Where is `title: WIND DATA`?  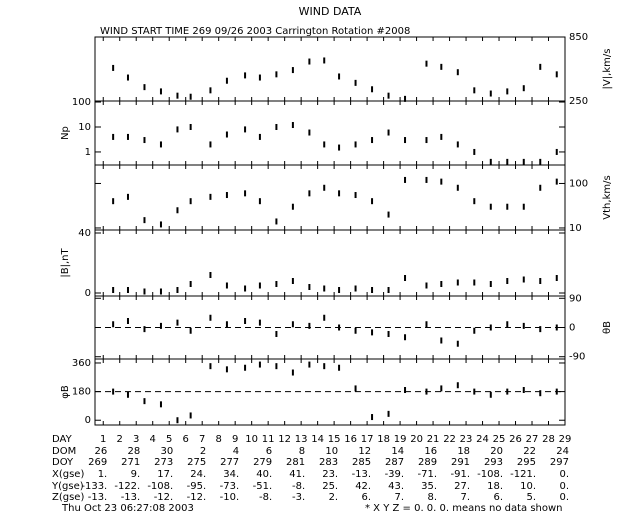
title: WIND DATA is located at coordinates (330, 11).